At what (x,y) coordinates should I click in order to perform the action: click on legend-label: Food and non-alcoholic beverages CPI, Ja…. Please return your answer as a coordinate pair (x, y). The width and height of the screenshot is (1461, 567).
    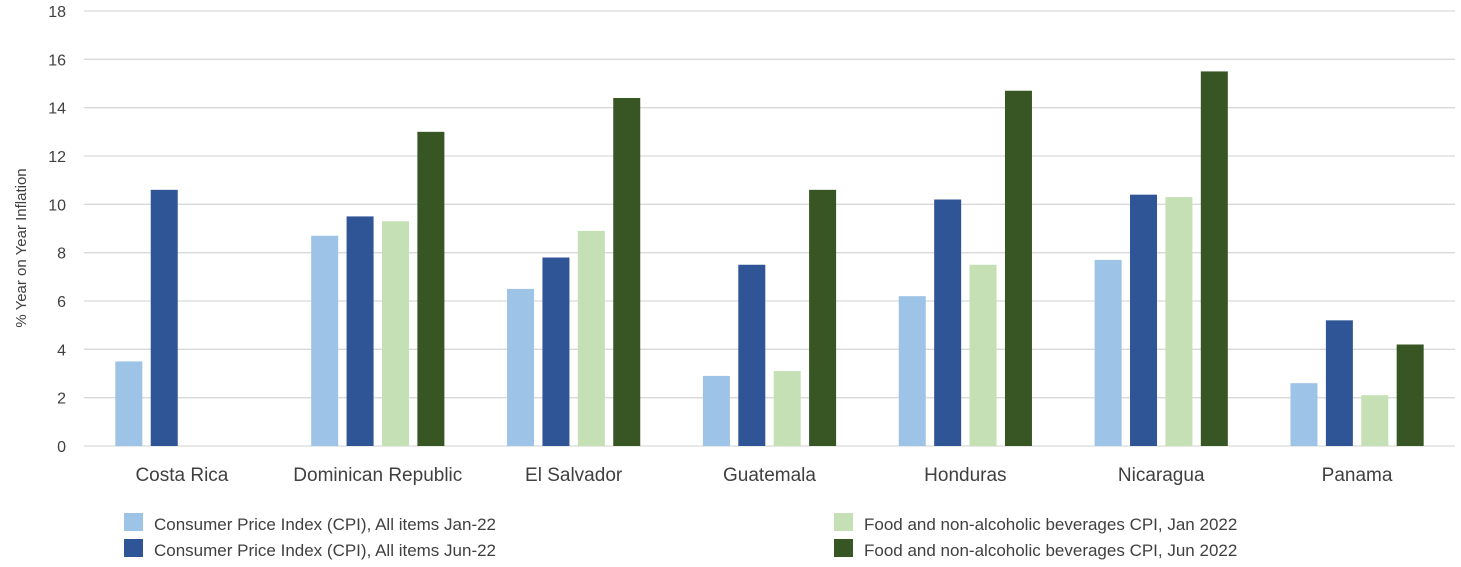
    Looking at the image, I should click on (1050, 524).